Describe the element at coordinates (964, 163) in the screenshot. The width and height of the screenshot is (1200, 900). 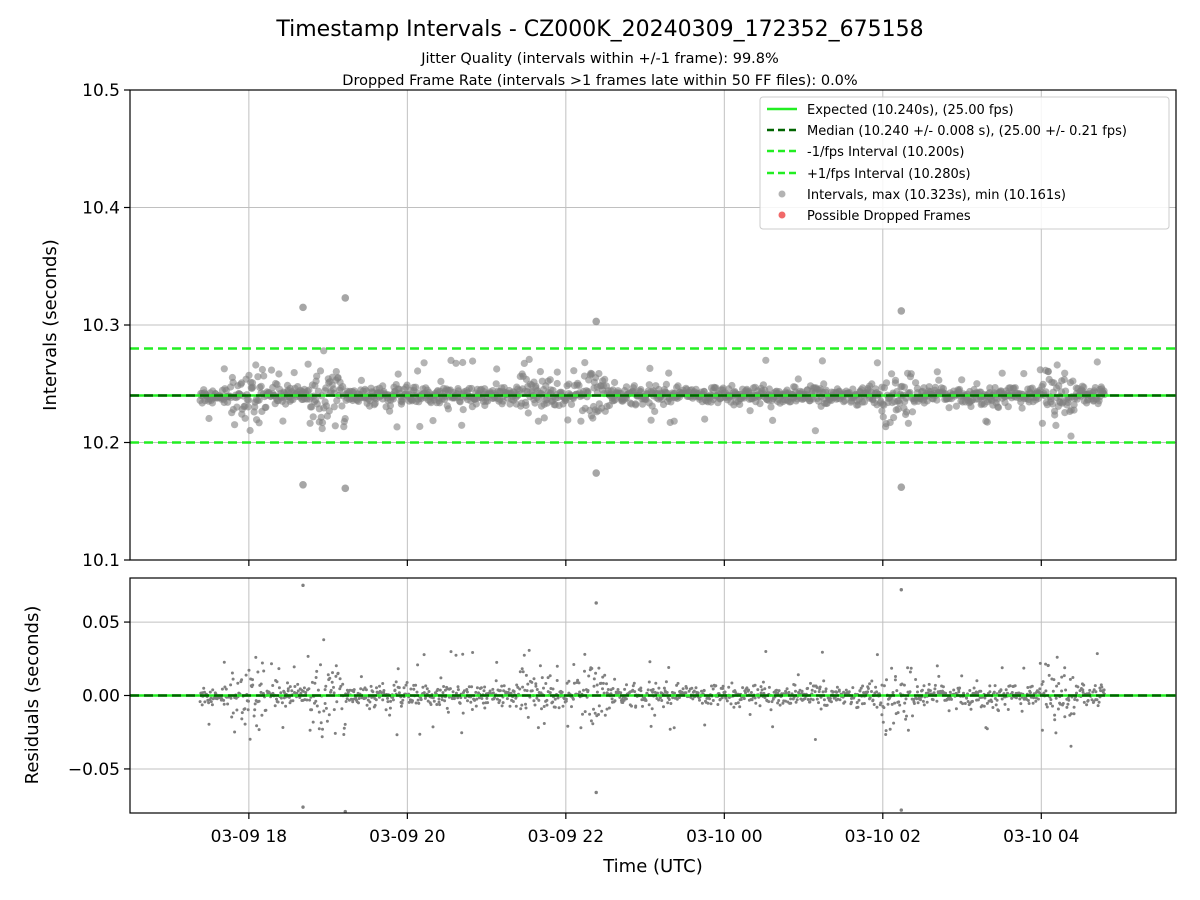
I see `legend-box` at that location.